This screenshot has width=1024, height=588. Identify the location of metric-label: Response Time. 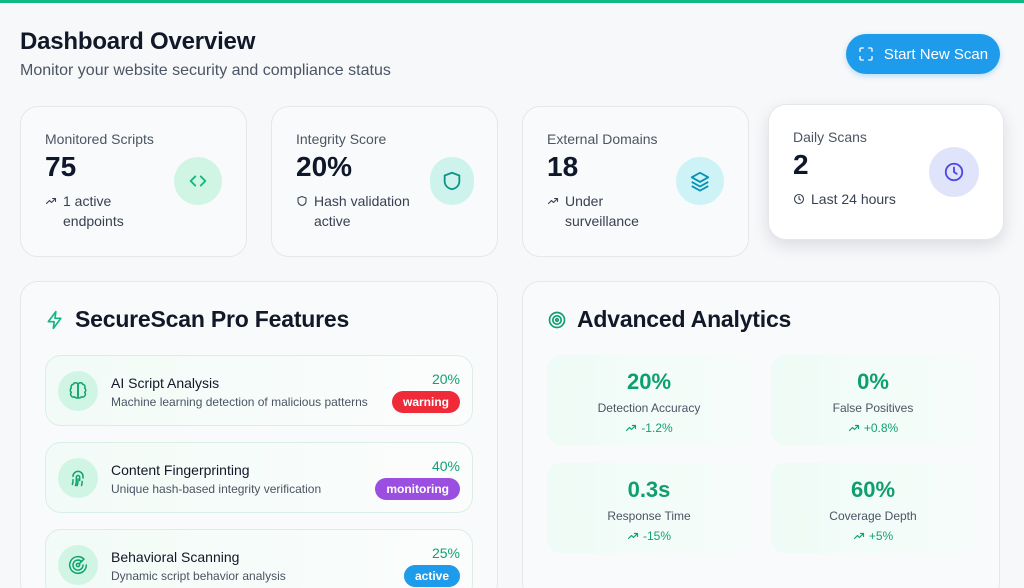
(649, 516).